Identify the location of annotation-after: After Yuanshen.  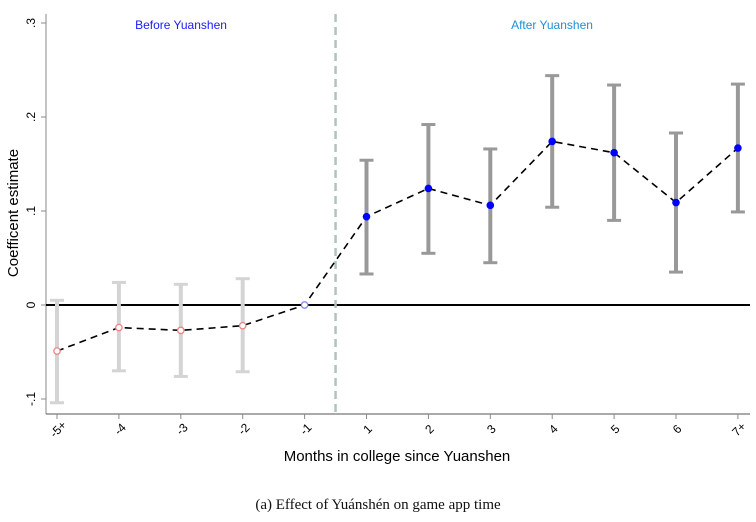
(552, 25).